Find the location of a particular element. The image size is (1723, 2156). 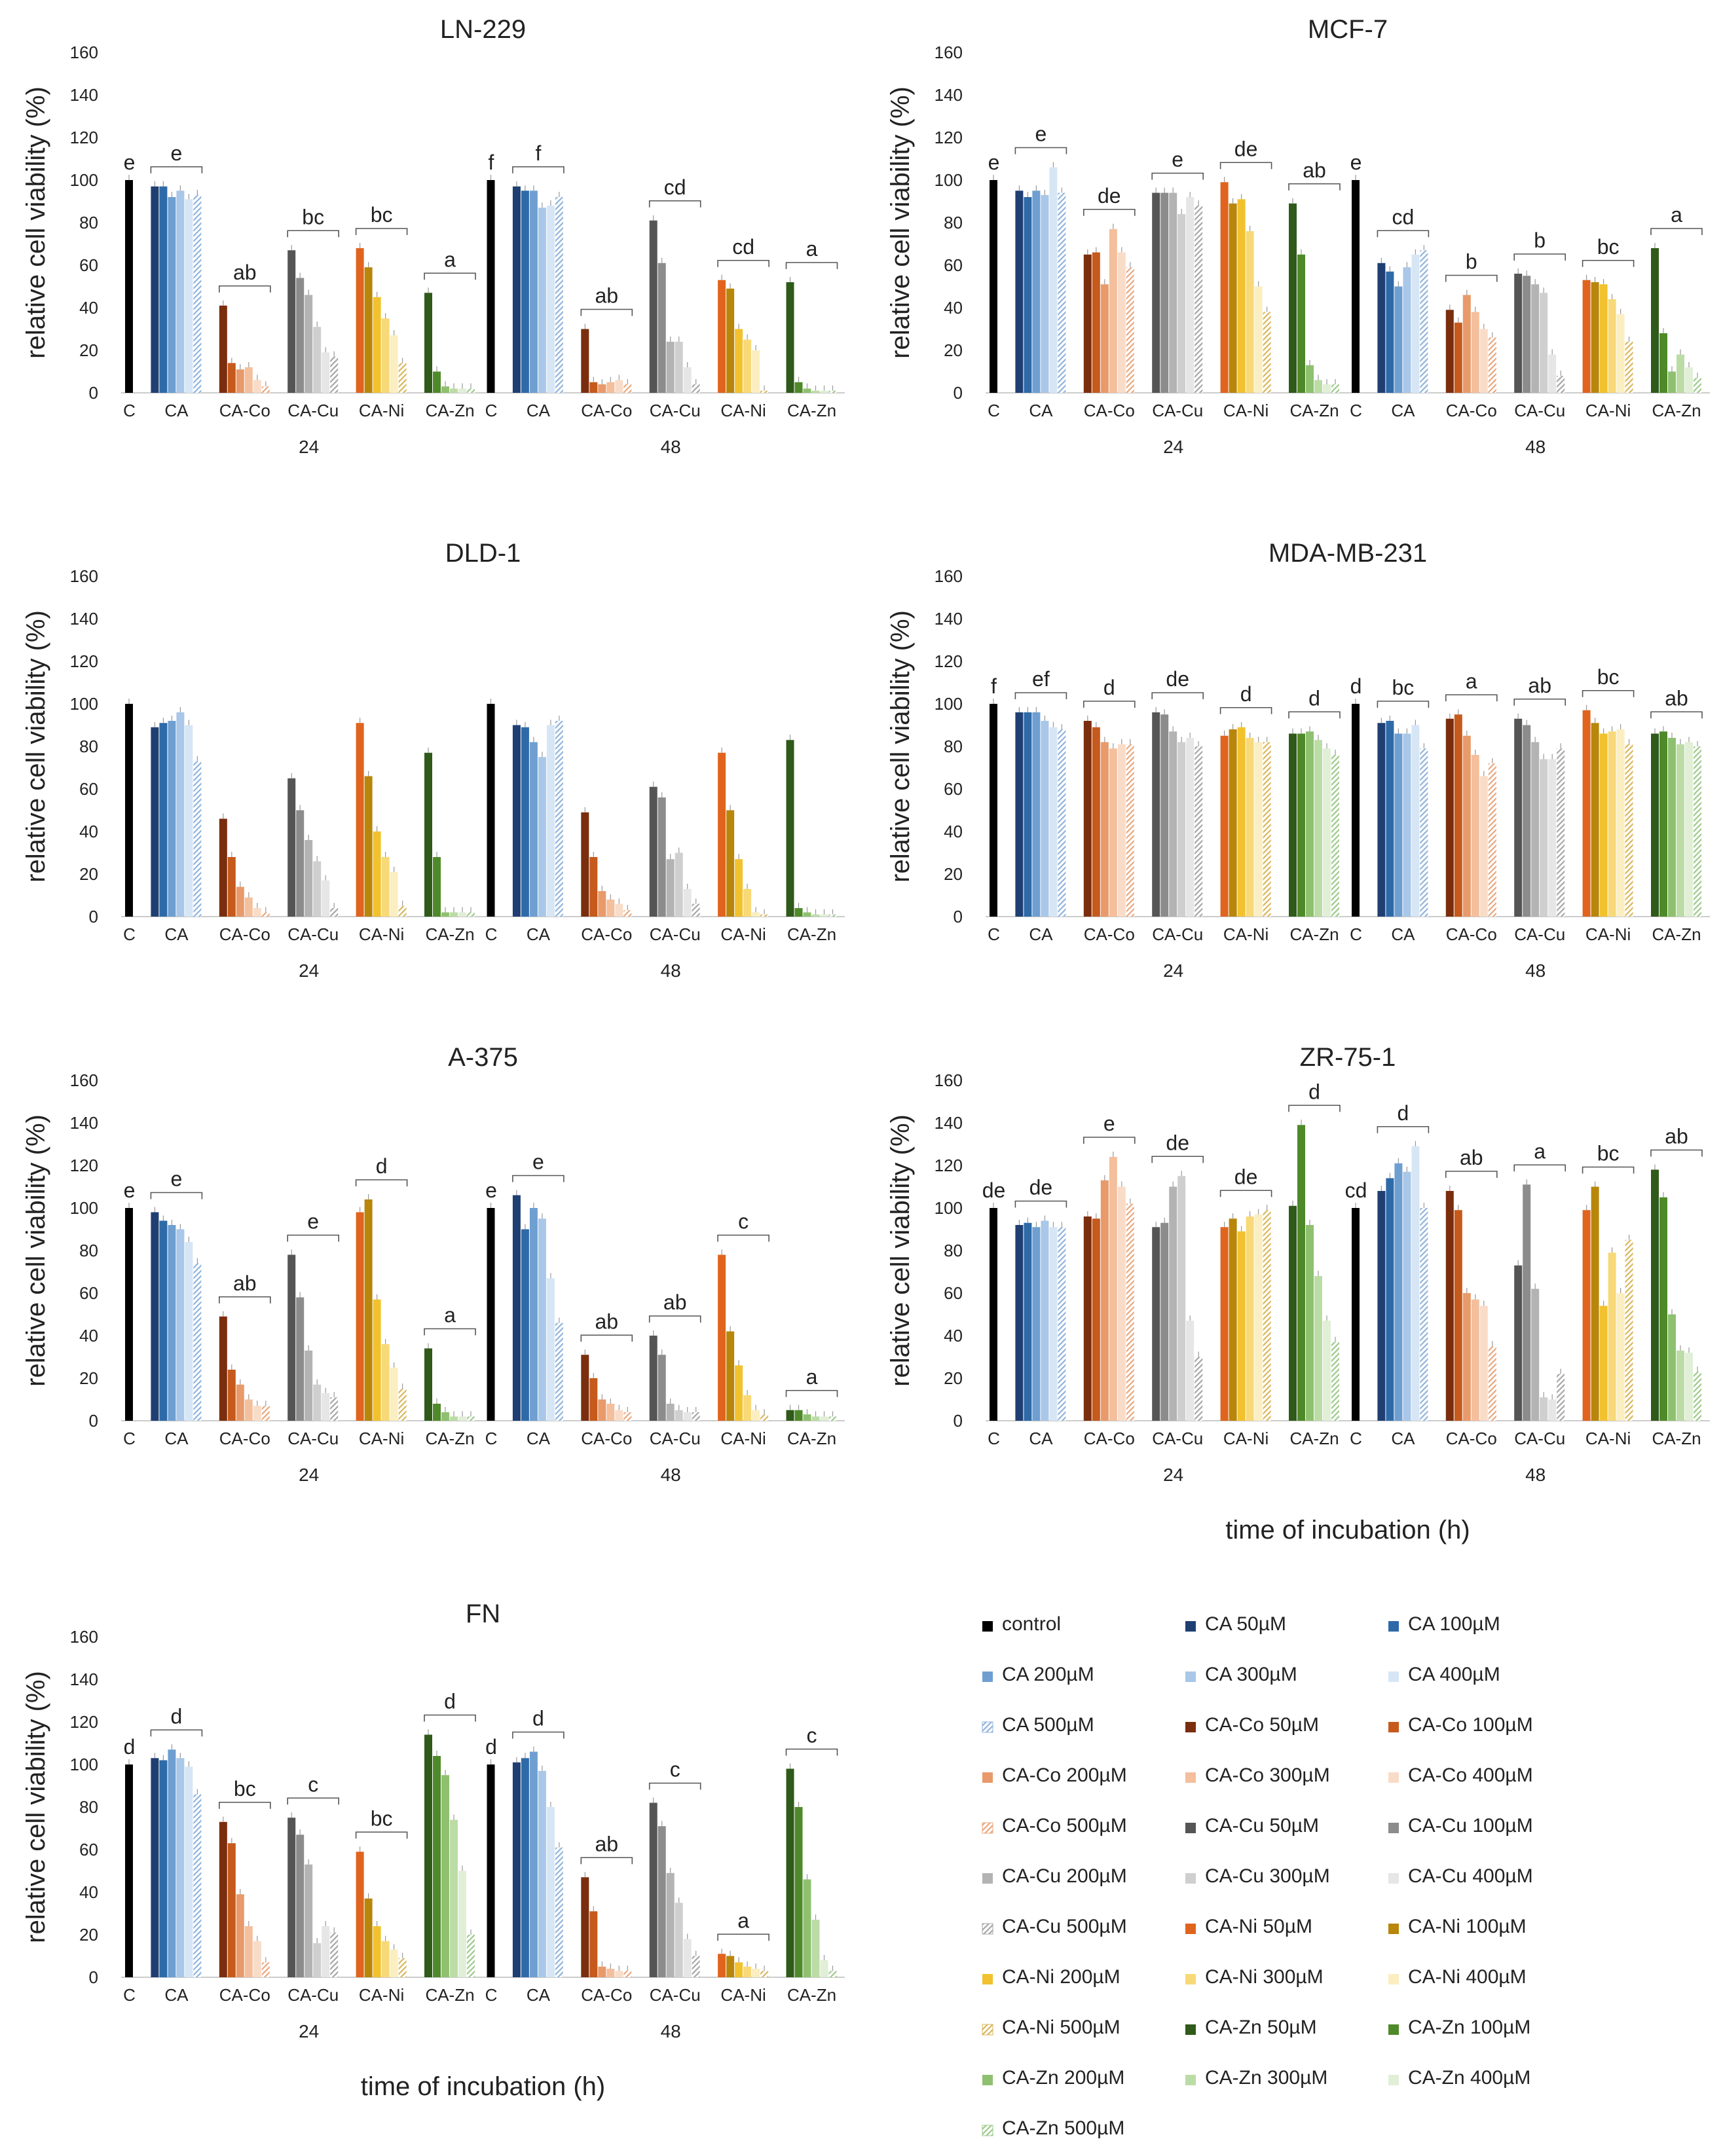

significance-letter: bc is located at coordinates (1608, 247).